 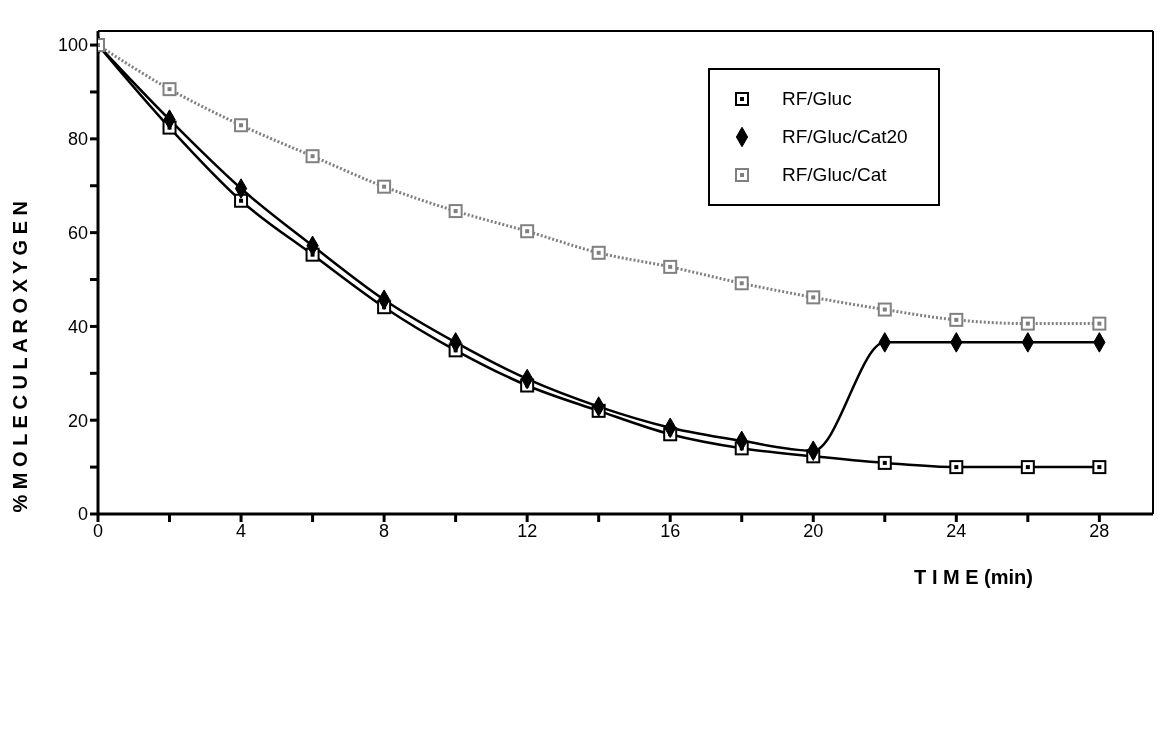 What do you see at coordinates (1099, 530) in the screenshot?
I see `x-tick-label: 28` at bounding box center [1099, 530].